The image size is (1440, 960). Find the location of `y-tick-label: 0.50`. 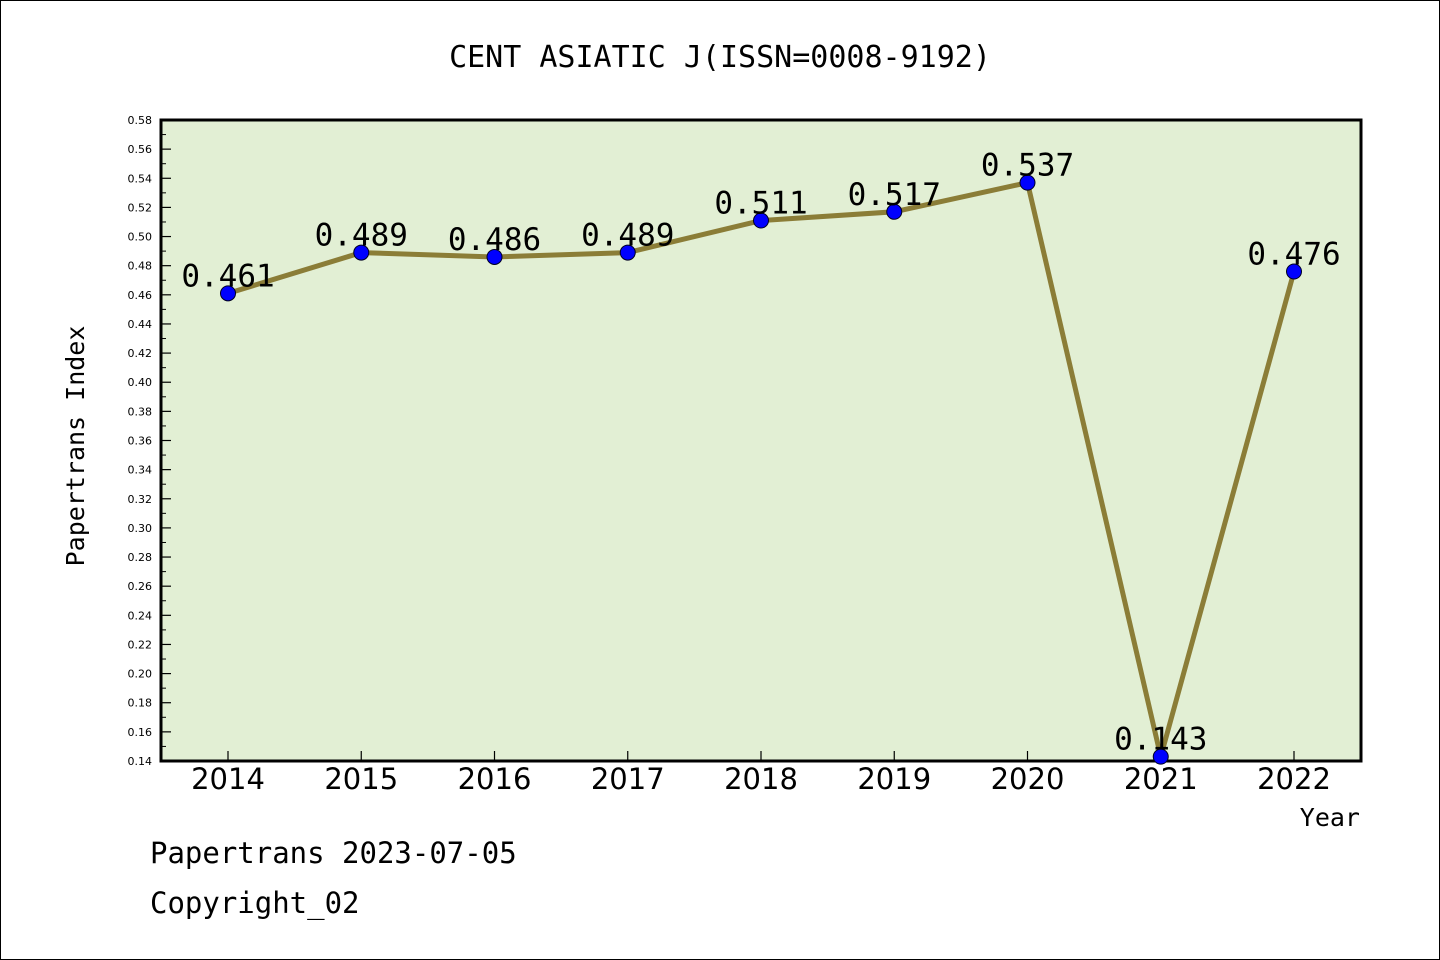

y-tick-label: 0.50 is located at coordinates (140, 237).